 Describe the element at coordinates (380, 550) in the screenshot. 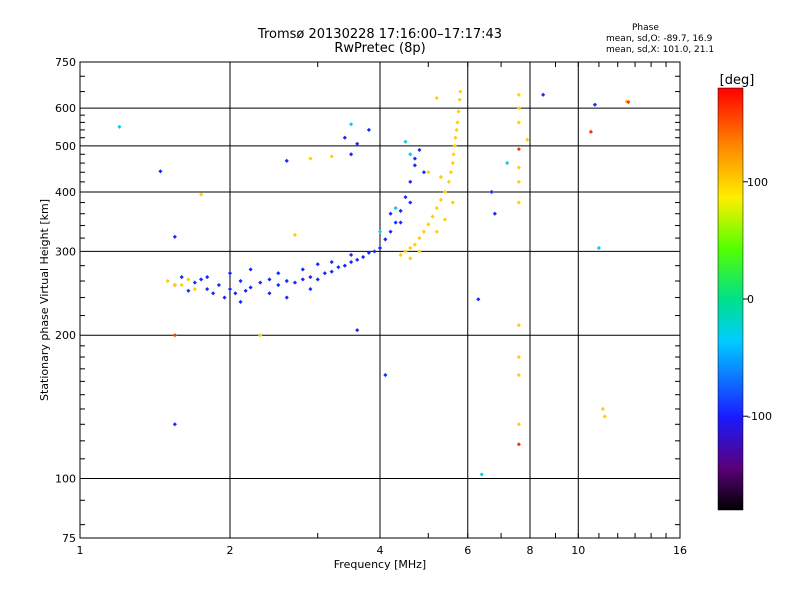

I see `x-tick-label: 4` at that location.